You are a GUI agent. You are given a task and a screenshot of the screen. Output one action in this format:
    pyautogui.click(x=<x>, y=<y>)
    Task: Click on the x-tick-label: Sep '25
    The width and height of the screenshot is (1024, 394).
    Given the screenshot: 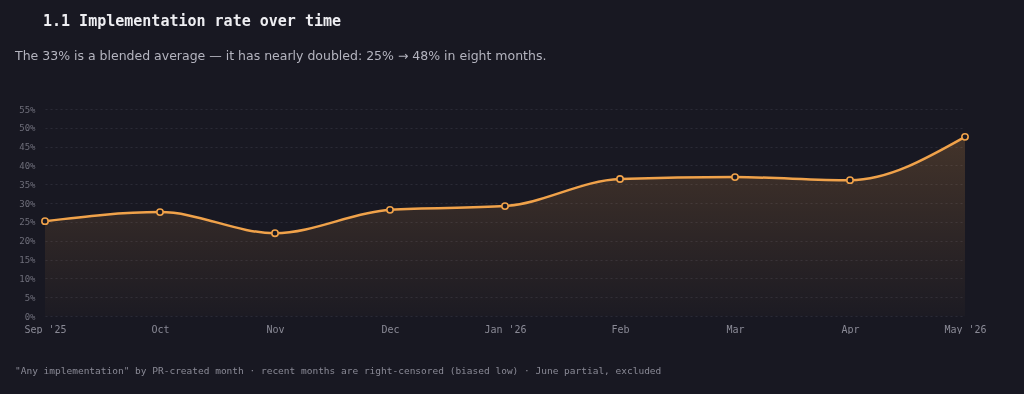 What is the action you would take?
    pyautogui.click(x=45, y=329)
    